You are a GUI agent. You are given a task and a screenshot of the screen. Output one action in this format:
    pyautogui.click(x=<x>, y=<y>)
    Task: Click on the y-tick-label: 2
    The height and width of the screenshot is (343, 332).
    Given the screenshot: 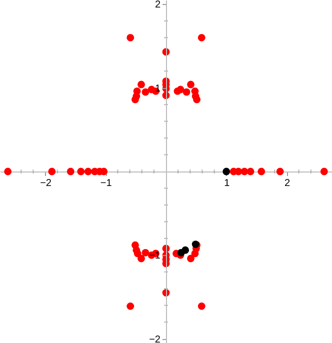 What is the action you would take?
    pyautogui.click(x=157, y=5)
    